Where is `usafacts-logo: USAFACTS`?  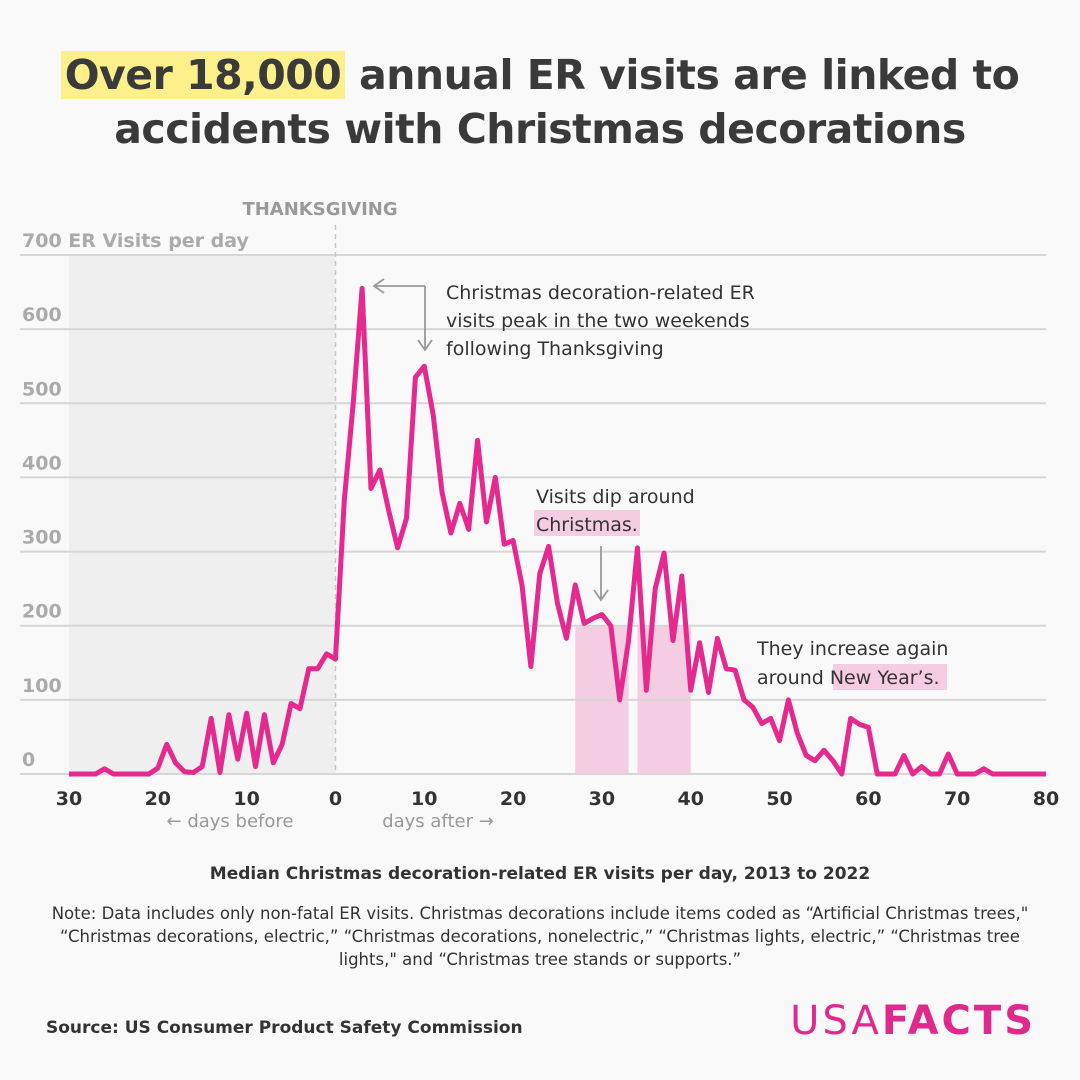 usafacts-logo: USAFACTS is located at coordinates (913, 1021).